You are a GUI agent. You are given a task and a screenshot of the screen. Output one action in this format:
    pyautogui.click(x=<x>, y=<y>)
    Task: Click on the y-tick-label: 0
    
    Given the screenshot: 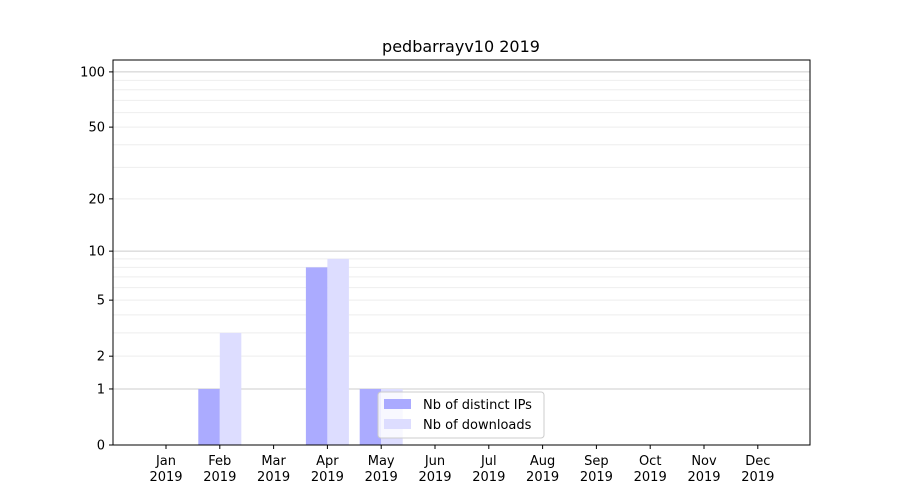 What is the action you would take?
    pyautogui.click(x=101, y=446)
    